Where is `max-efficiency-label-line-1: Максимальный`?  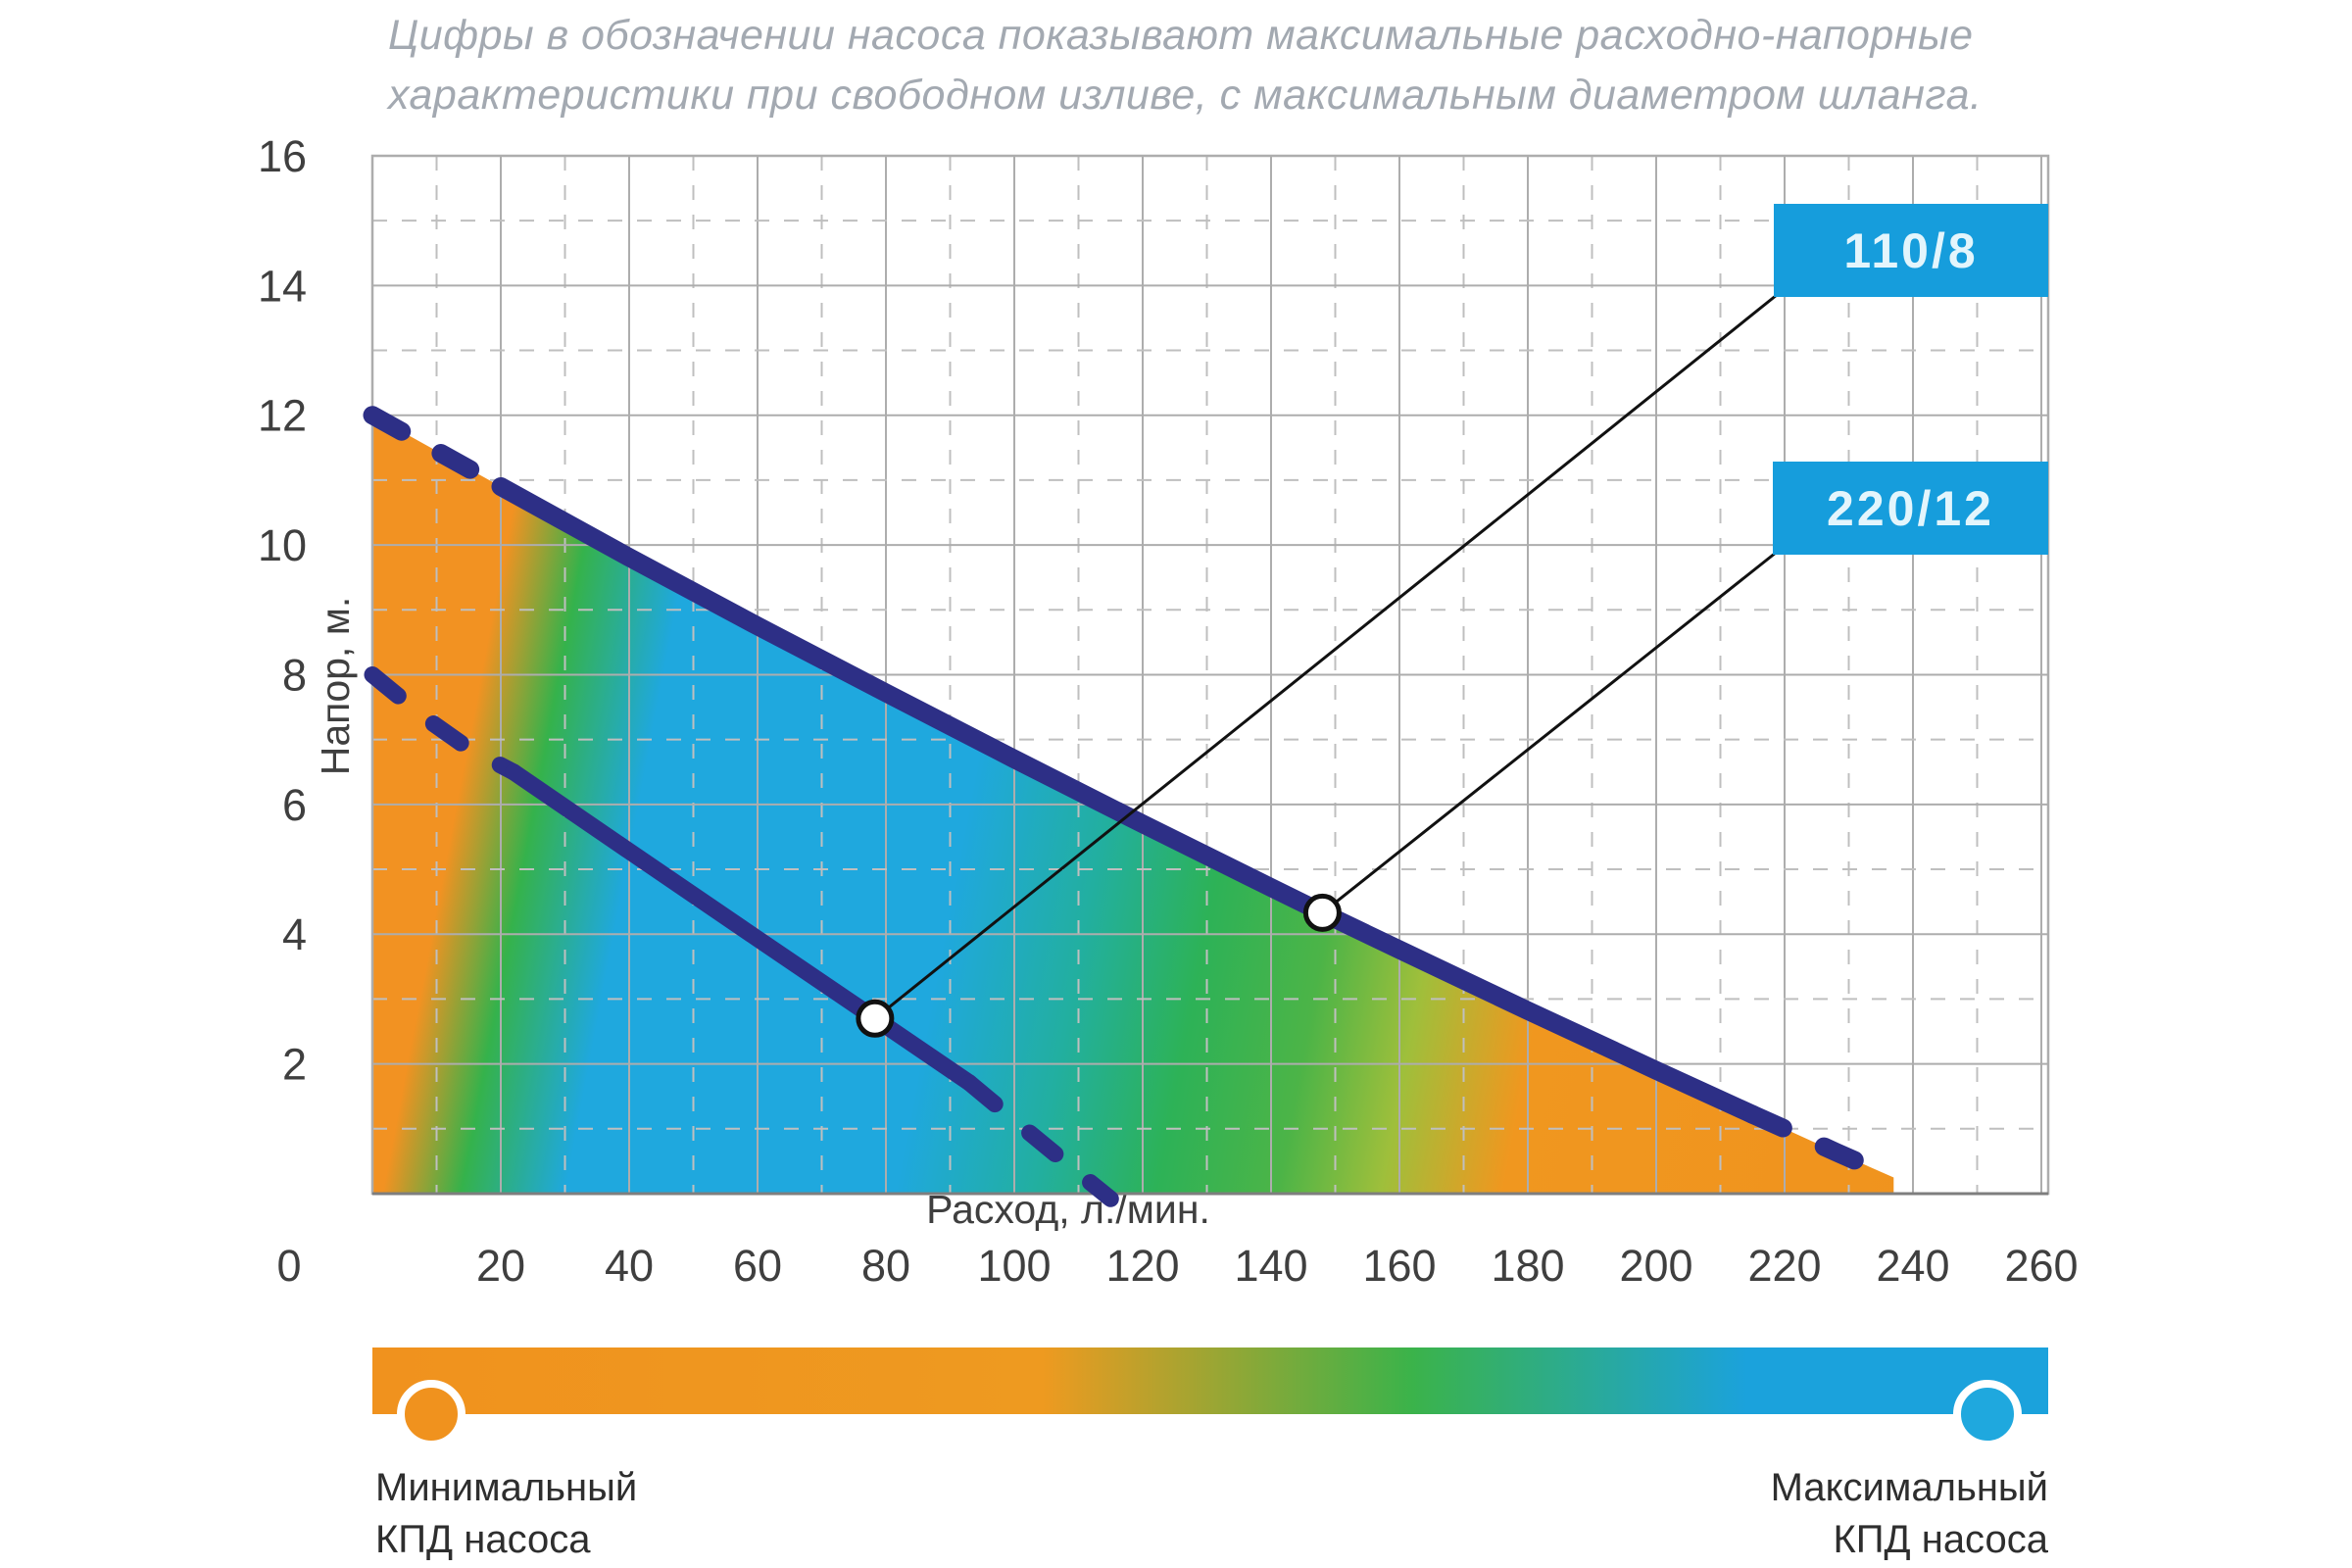 max-efficiency-label-line-1: Максимальный is located at coordinates (1909, 1487).